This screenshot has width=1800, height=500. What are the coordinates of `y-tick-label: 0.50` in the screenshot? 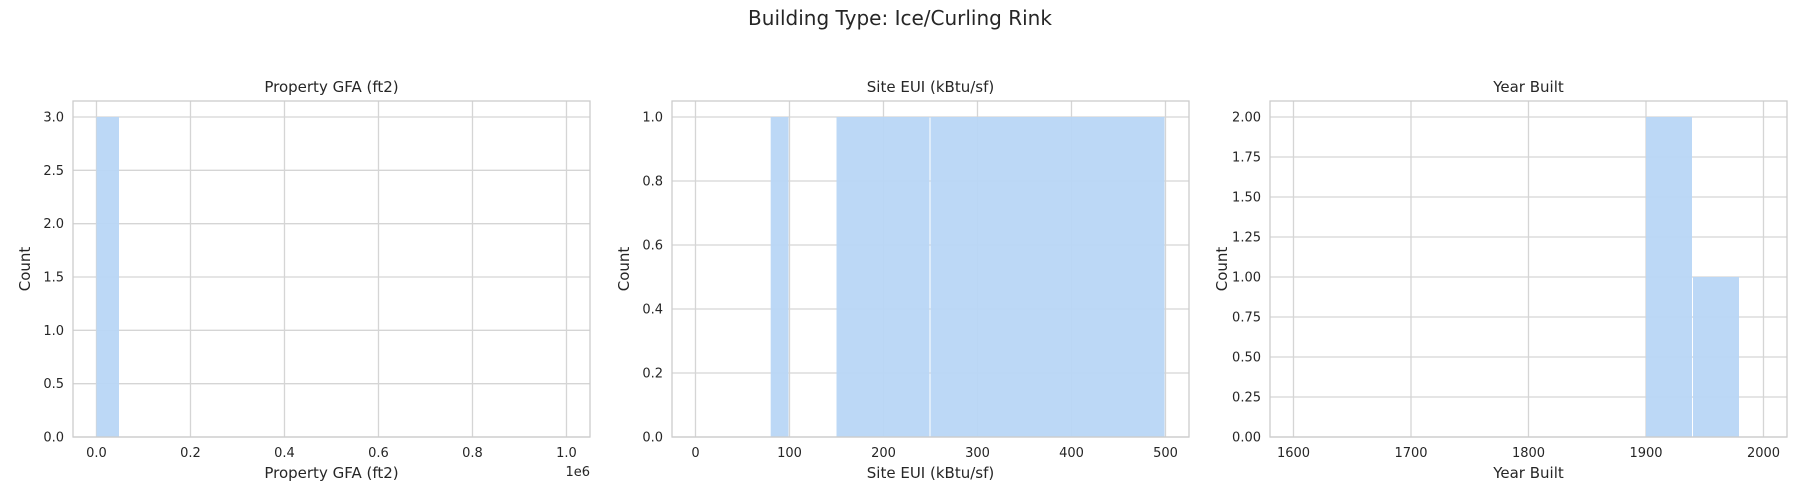 It's located at (1246, 358).